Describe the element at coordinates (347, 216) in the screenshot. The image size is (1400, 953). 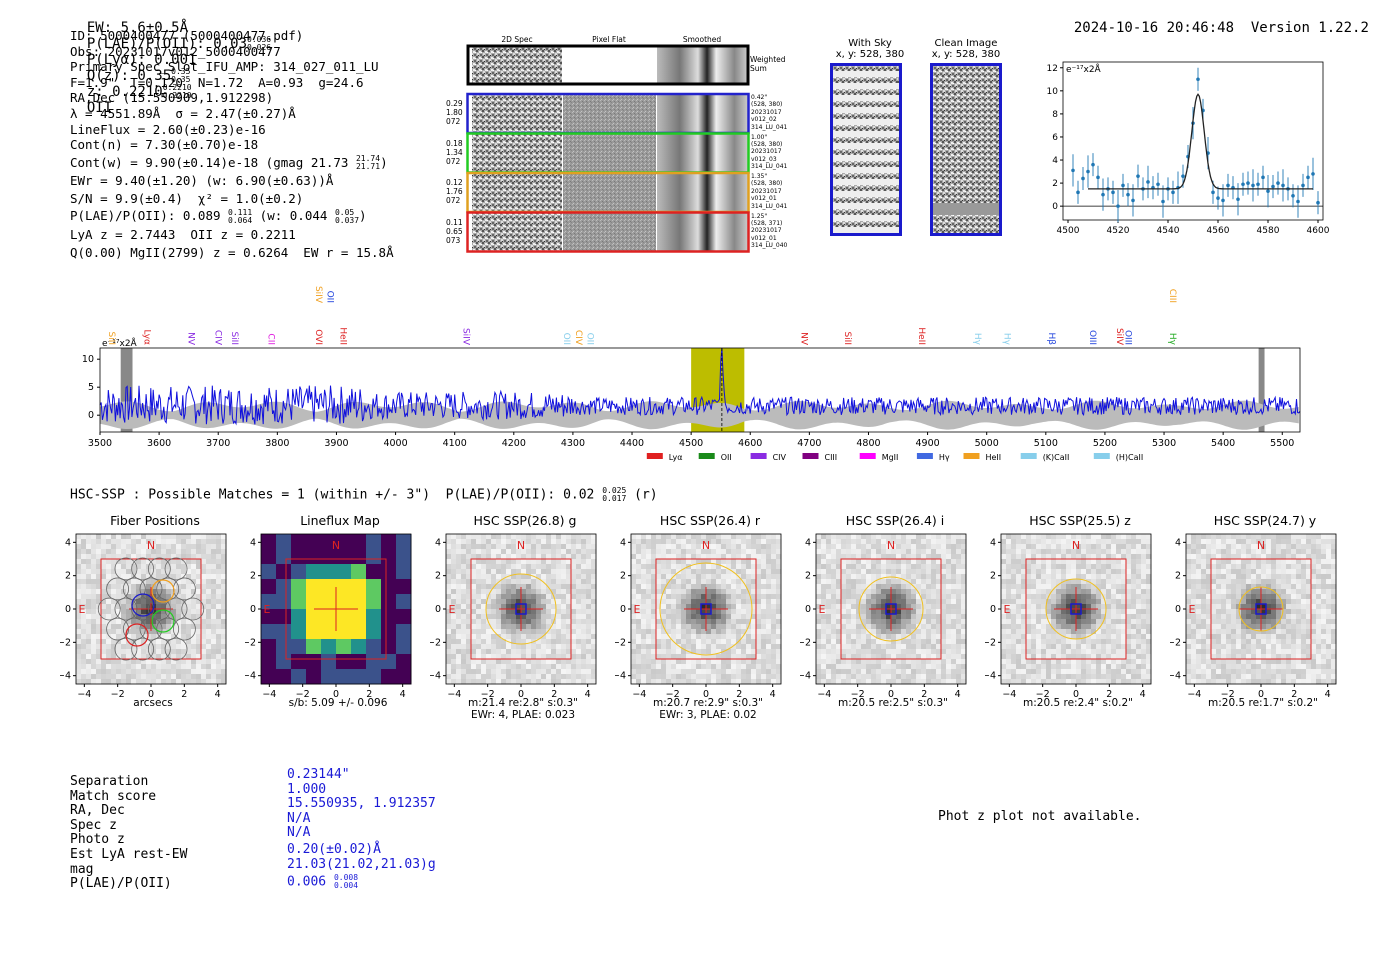
I see `info-plae-w-range: 0.05 0.037` at that location.